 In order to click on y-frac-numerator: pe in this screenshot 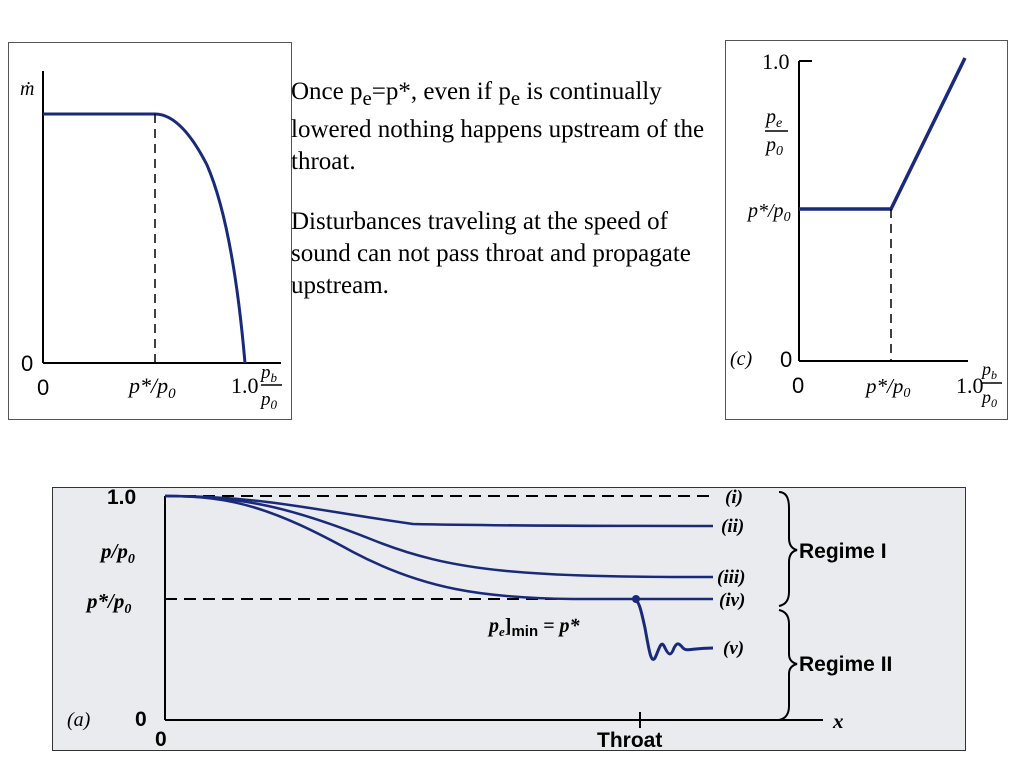, I will do `click(773, 118)`.